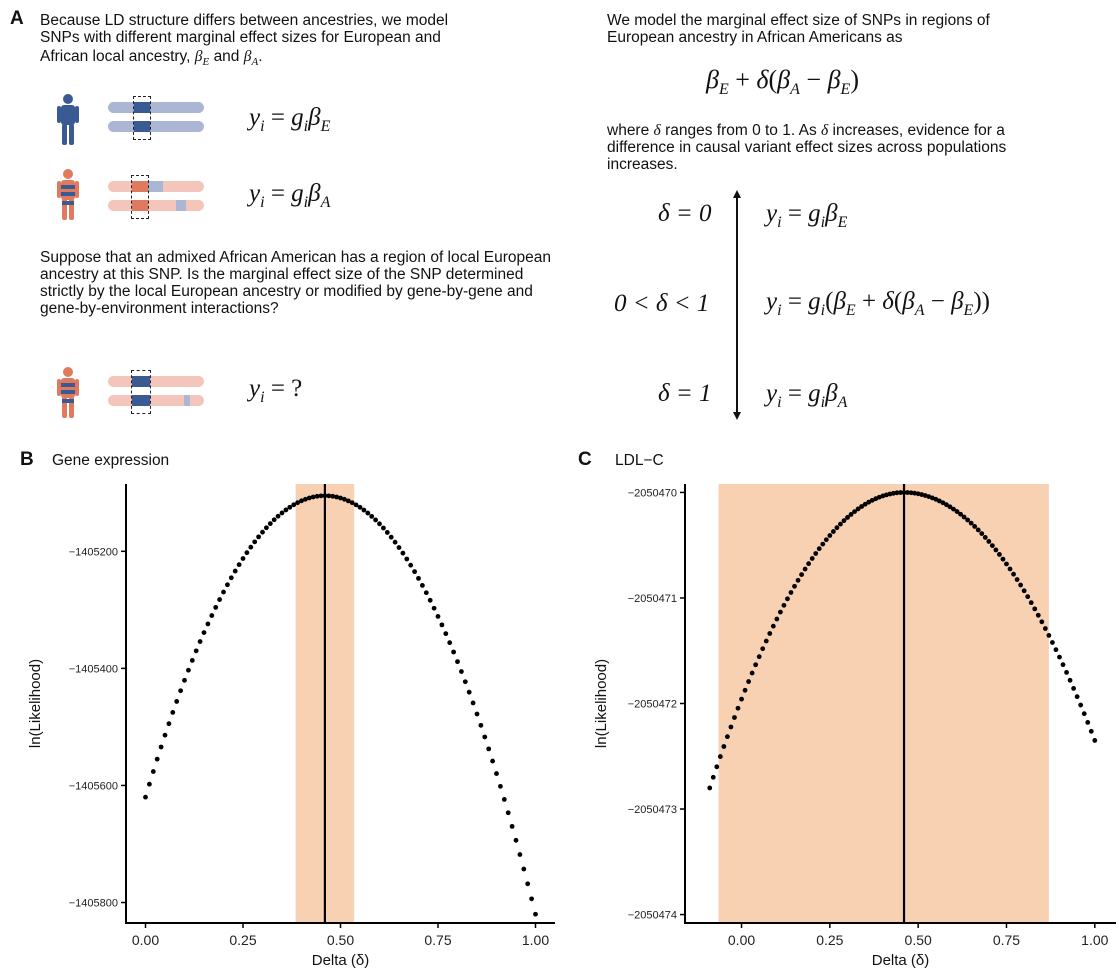  I want to click on y-tick-label: −1405800, so click(93, 904).